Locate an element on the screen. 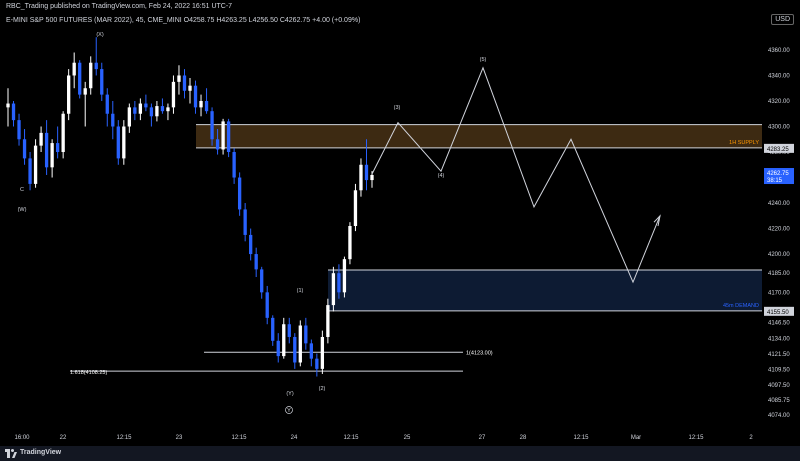 This screenshot has height=461, width=800. tradingview-brand: TradingView is located at coordinates (41, 452).